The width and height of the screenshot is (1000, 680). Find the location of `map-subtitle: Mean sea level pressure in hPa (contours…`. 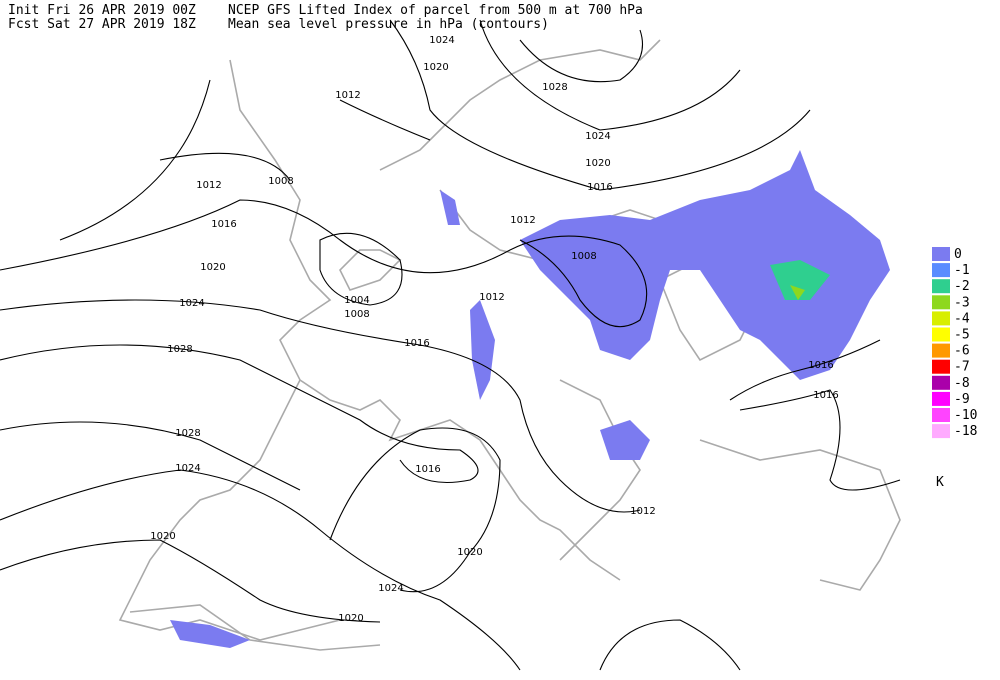

map-subtitle: Mean sea level pressure in hPa (contours… is located at coordinates (388, 24).